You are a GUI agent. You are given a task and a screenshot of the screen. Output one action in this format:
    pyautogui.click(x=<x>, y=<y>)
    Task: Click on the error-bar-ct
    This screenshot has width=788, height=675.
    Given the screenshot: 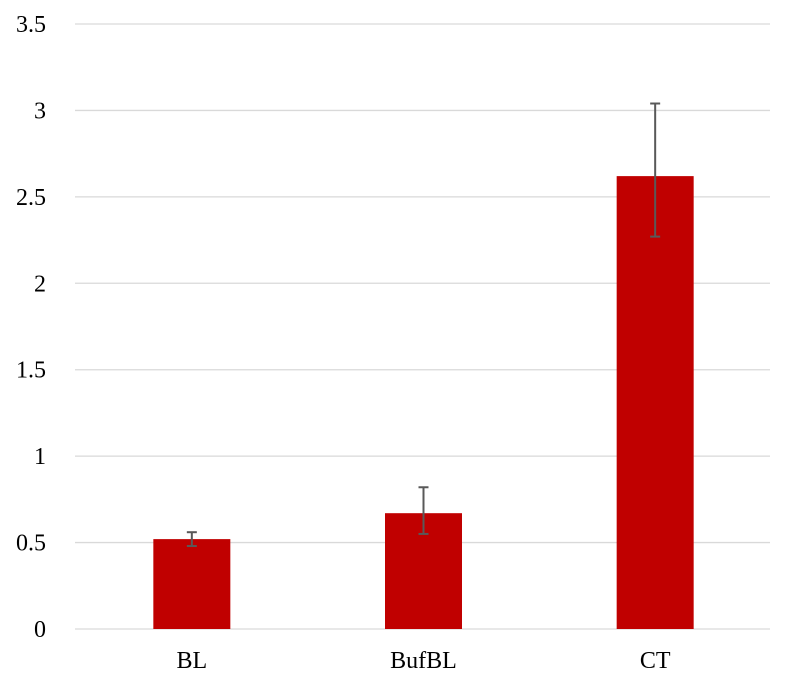 What is the action you would take?
    pyautogui.click(x=655, y=170)
    